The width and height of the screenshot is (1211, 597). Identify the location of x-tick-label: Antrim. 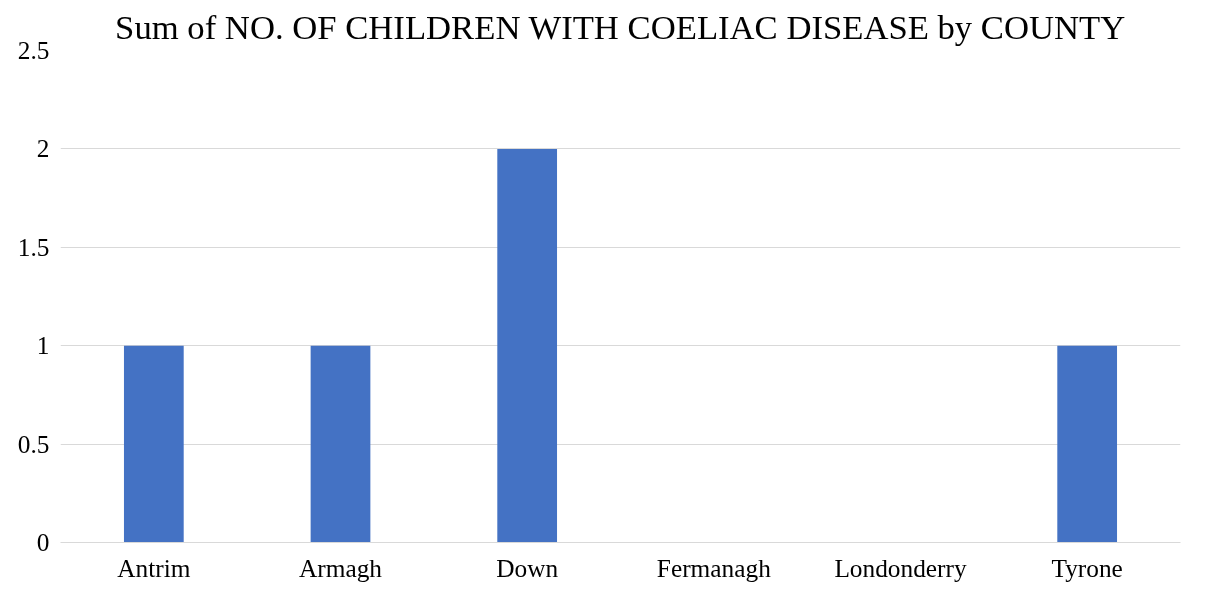
(154, 567).